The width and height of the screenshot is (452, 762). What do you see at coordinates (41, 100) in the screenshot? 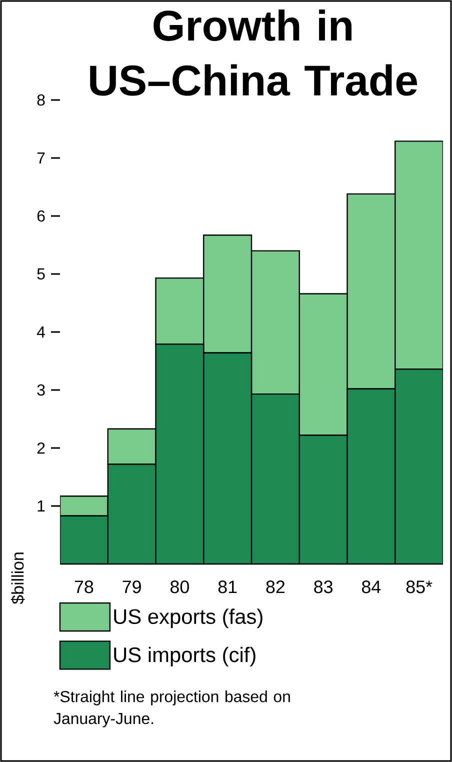
I see `y-tick-label: 8` at bounding box center [41, 100].